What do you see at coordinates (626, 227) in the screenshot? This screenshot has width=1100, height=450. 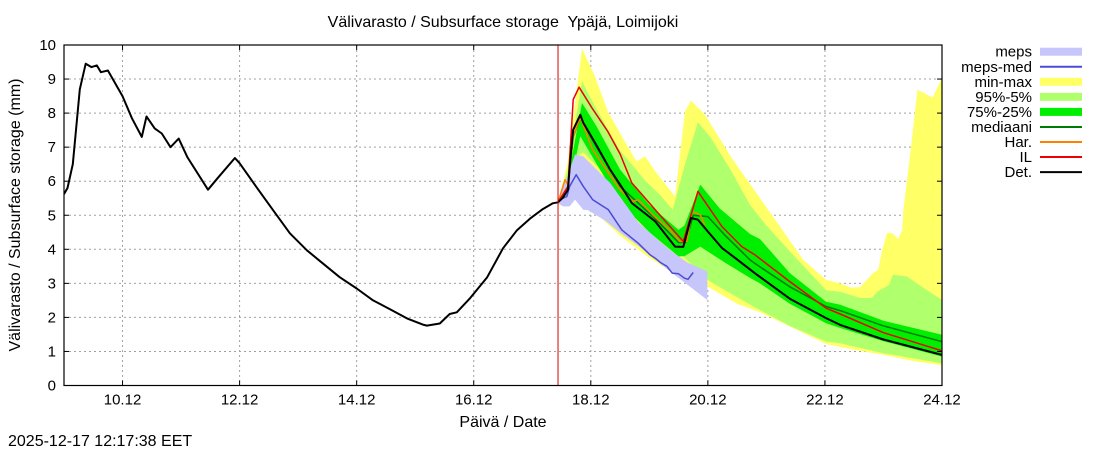 I see `series-line-meps-med` at bounding box center [626, 227].